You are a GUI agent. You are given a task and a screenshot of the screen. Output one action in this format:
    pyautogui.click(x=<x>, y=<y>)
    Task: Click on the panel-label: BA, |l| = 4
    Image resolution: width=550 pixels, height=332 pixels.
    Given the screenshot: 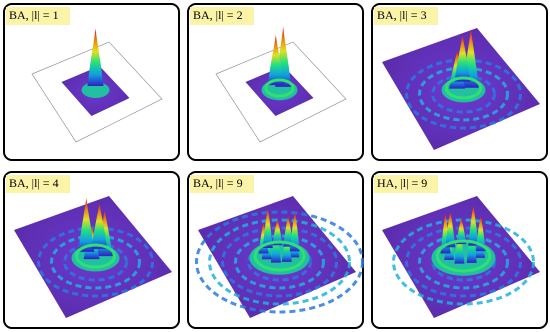 What is the action you would take?
    pyautogui.click(x=34, y=183)
    